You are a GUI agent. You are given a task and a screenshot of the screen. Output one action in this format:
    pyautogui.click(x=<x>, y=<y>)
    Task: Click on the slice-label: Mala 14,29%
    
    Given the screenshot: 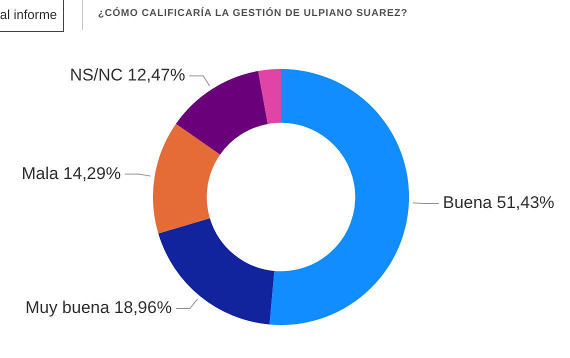 What is the action you would take?
    pyautogui.click(x=71, y=173)
    